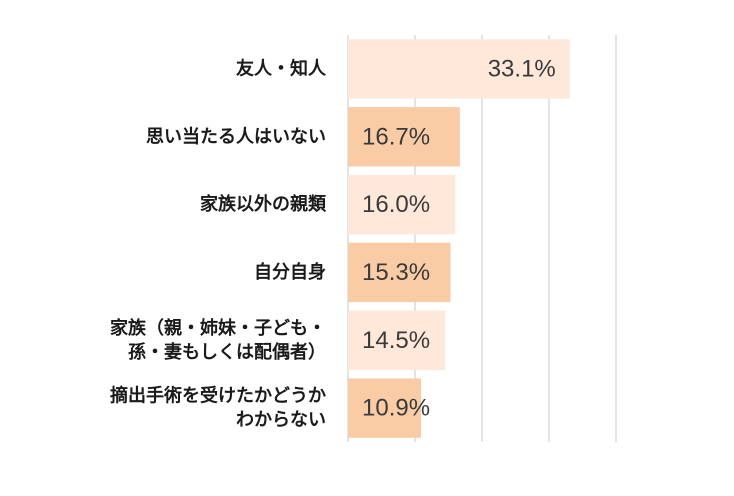  What do you see at coordinates (396, 272) in the screenshot?
I see `data-label: 15.3%` at bounding box center [396, 272].